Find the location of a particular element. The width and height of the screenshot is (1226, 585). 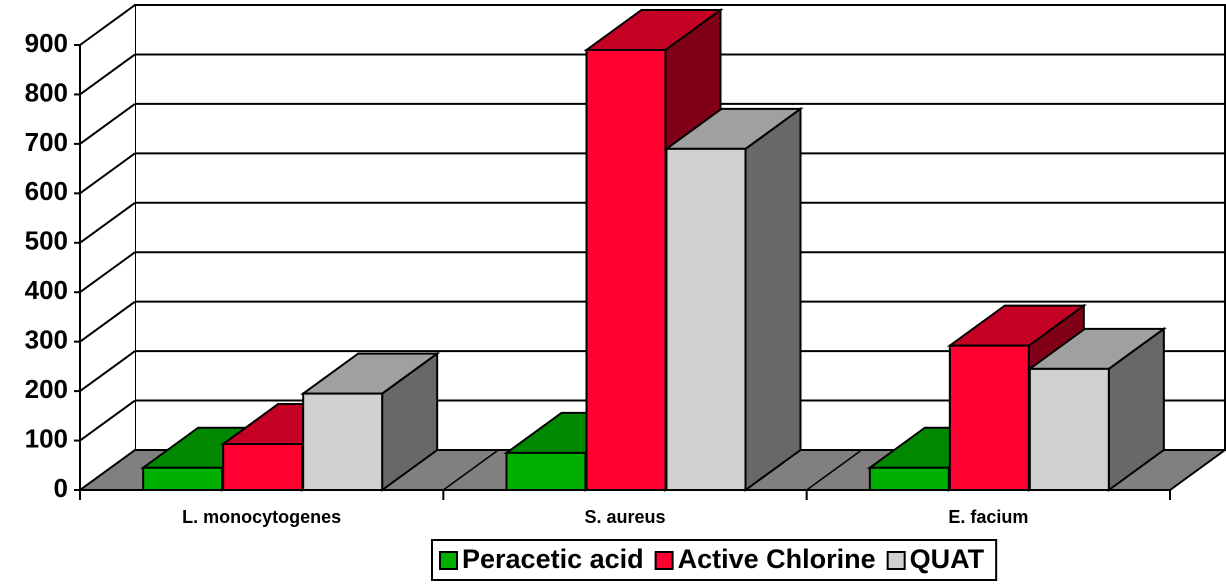

y-tick-label: 200 is located at coordinates (46, 389).